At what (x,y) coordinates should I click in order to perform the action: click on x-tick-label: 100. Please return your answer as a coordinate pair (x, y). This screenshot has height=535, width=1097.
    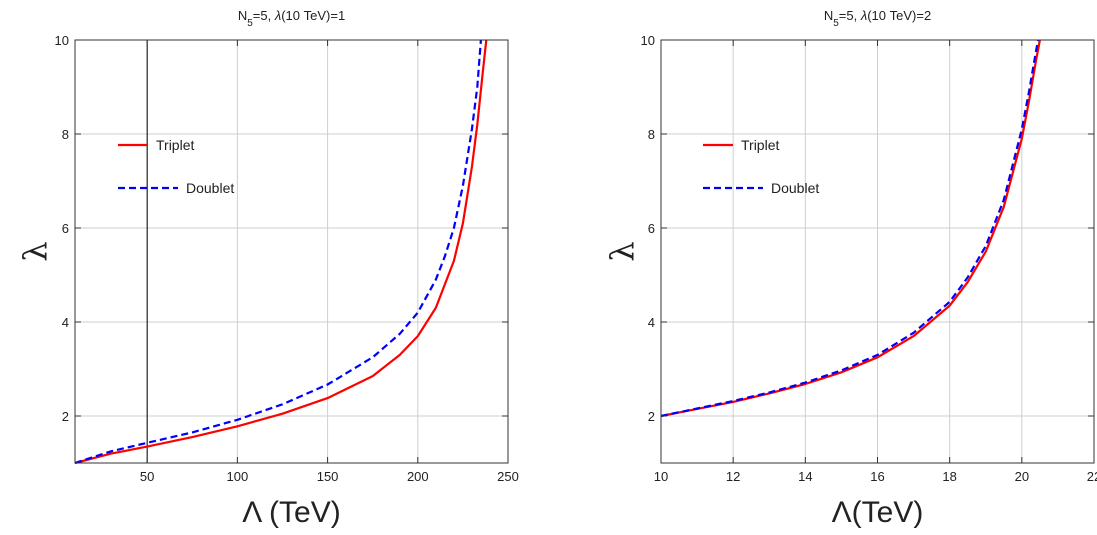
    Looking at the image, I should click on (238, 476).